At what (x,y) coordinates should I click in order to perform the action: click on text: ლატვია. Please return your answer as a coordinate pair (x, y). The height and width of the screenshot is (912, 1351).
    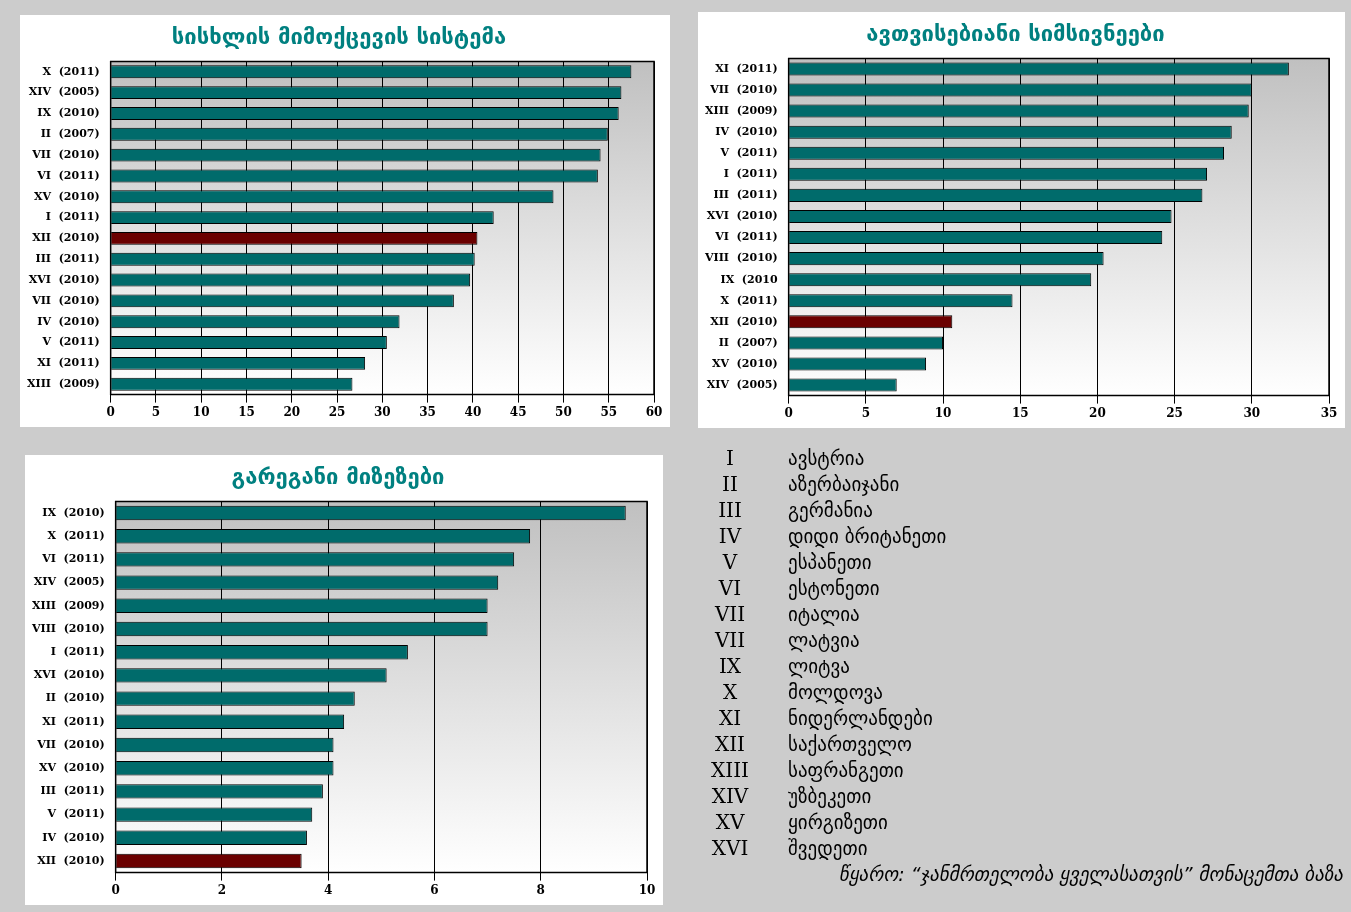
    Looking at the image, I should click on (824, 640).